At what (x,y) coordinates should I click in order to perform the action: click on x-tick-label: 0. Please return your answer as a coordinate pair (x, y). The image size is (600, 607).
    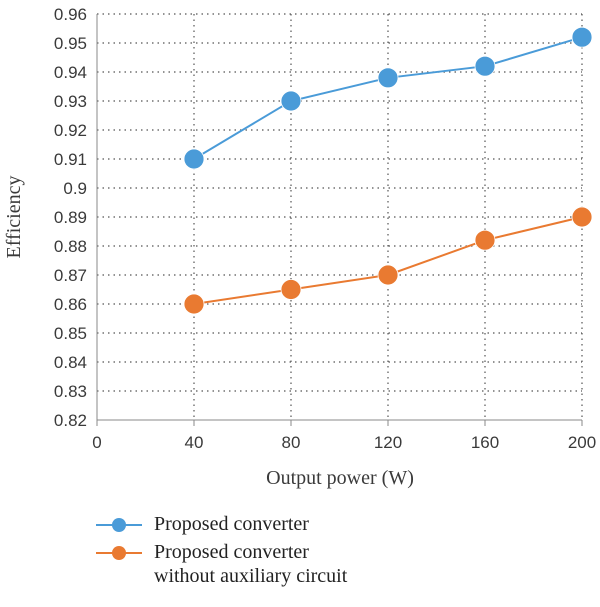
    Looking at the image, I should click on (96, 442).